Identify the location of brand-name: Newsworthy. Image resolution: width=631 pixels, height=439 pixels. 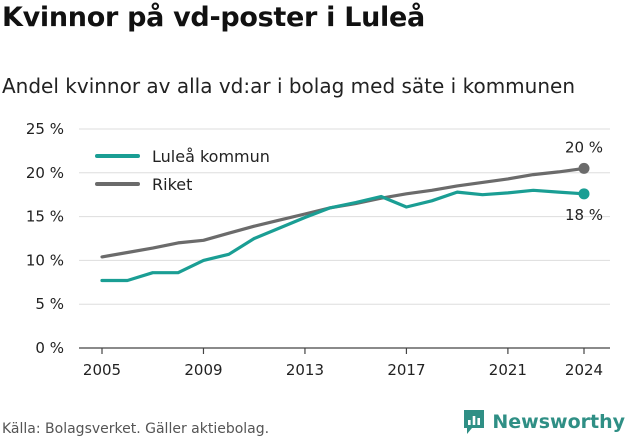
(558, 422).